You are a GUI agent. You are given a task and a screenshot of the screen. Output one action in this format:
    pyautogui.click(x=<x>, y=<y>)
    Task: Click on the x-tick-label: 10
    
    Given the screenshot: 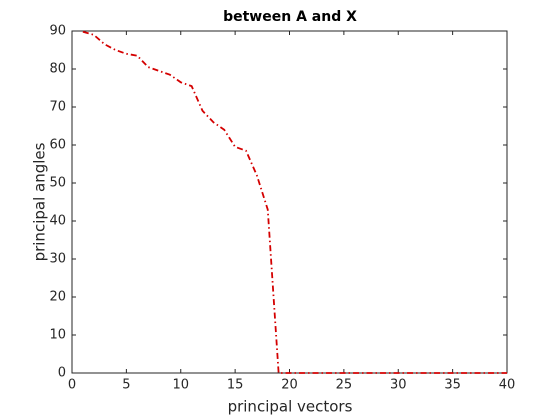 What is the action you would take?
    pyautogui.click(x=180, y=385)
    